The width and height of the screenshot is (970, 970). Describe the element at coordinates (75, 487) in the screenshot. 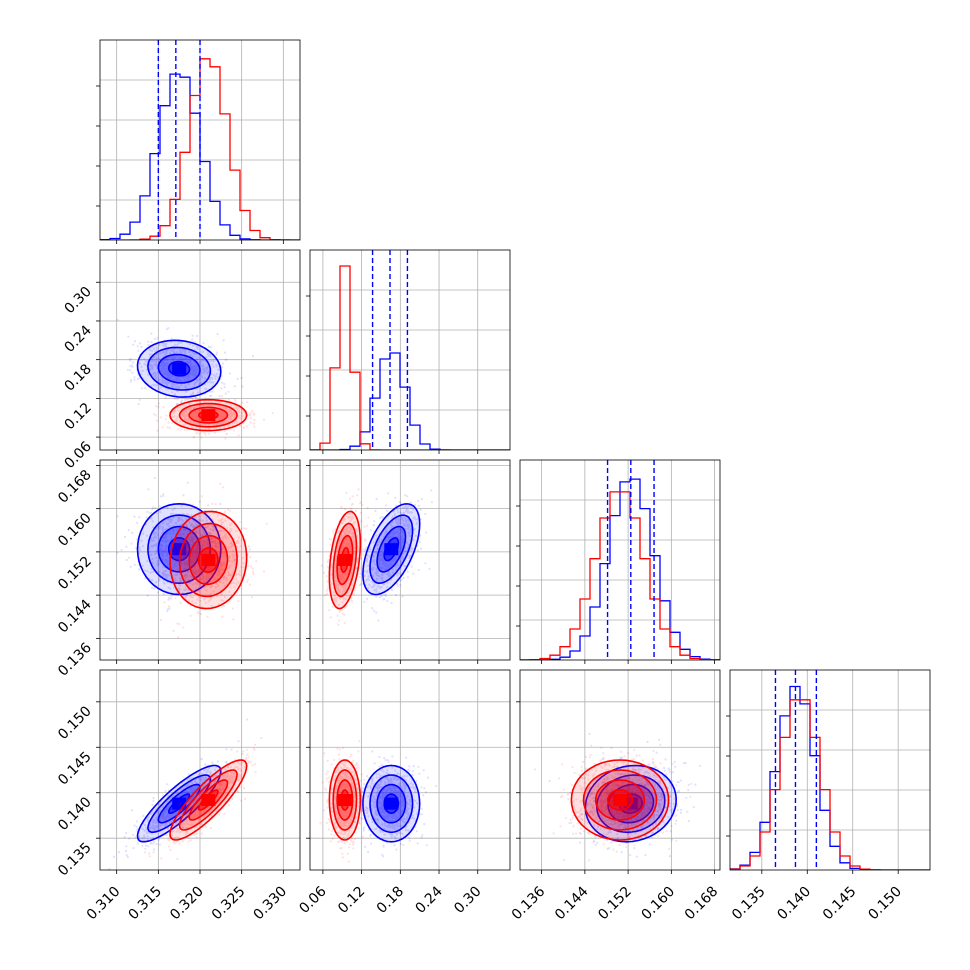

I see `y-tick-label: 0.168` at that location.